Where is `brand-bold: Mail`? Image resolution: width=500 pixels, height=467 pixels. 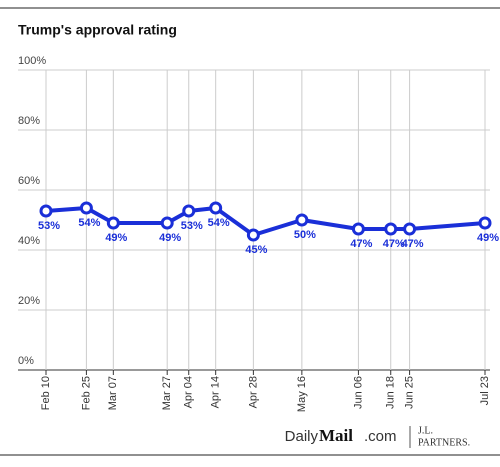 brand-bold: Mail is located at coordinates (336, 435).